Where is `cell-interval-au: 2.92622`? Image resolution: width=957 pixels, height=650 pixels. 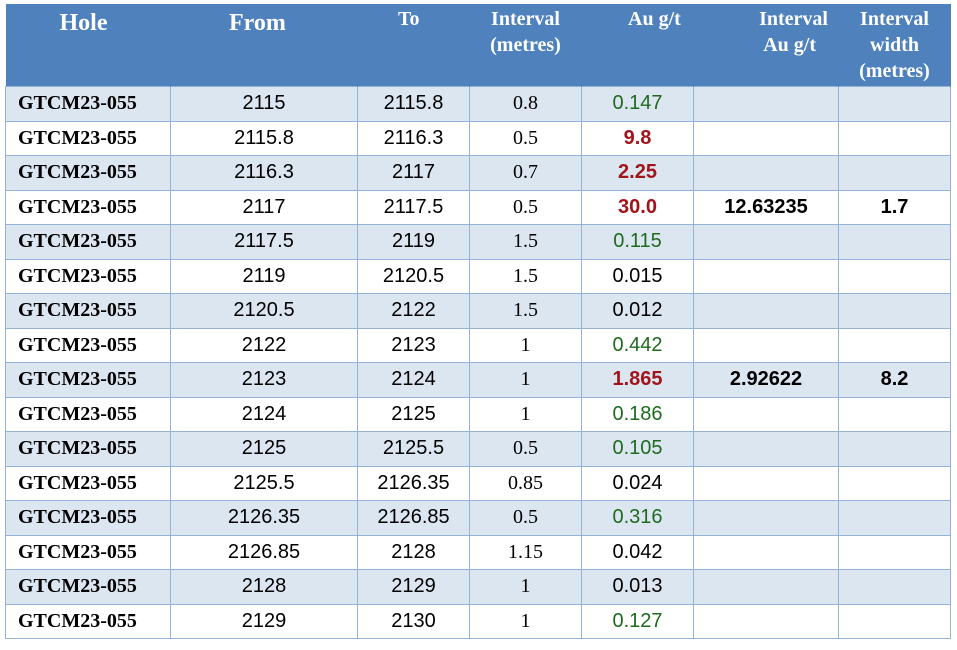 cell-interval-au: 2.92622 is located at coordinates (766, 380).